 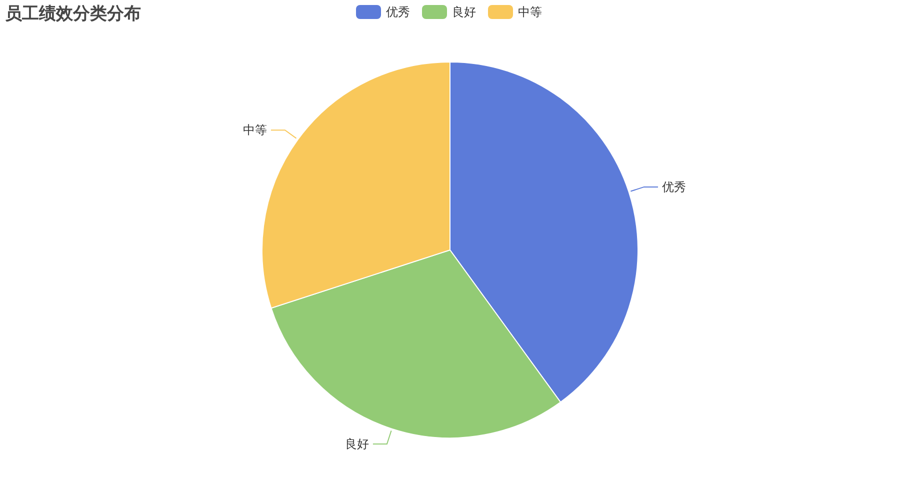 I want to click on slice-label: 中等, so click(x=254, y=130).